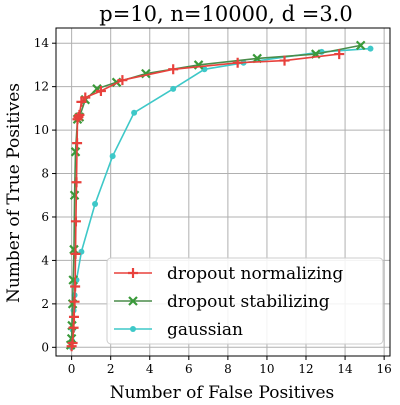 The image size is (400, 405). Describe the element at coordinates (305, 369) in the screenshot. I see `x-tick-label: 12` at that location.